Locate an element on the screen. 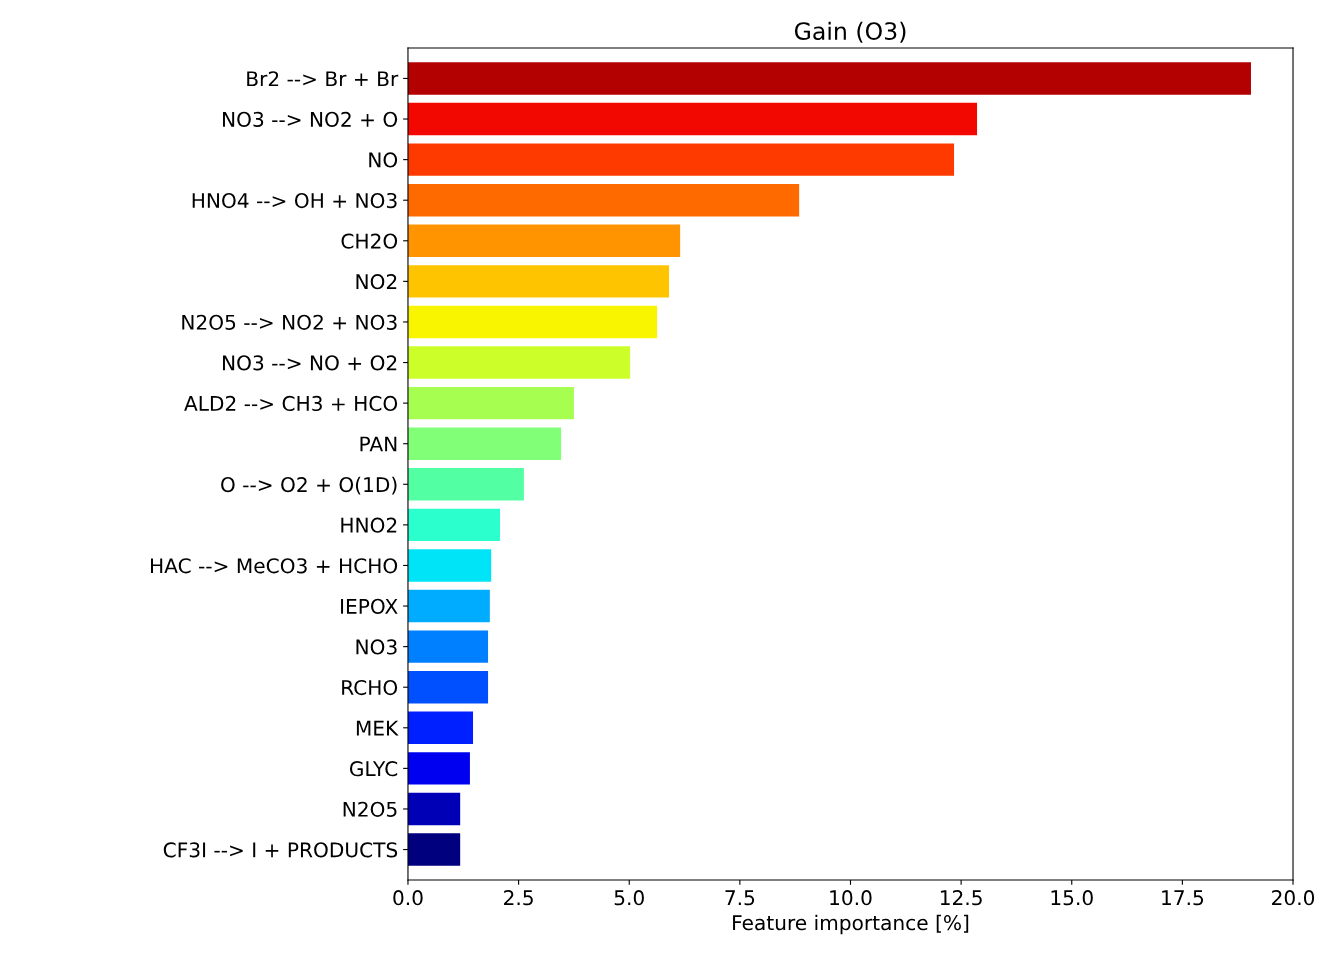  y-tick-label: MEK is located at coordinates (377, 728).